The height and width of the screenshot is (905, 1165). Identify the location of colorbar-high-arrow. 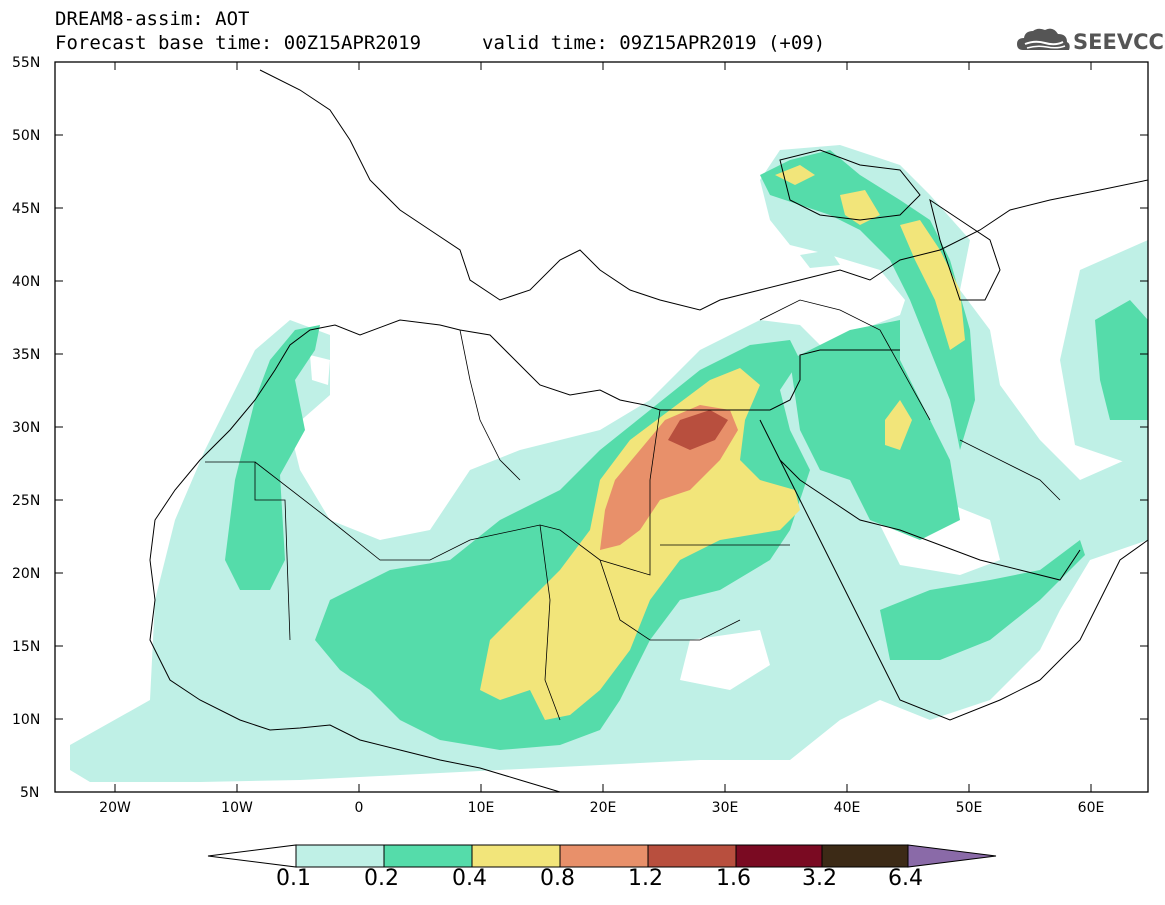
(952, 856).